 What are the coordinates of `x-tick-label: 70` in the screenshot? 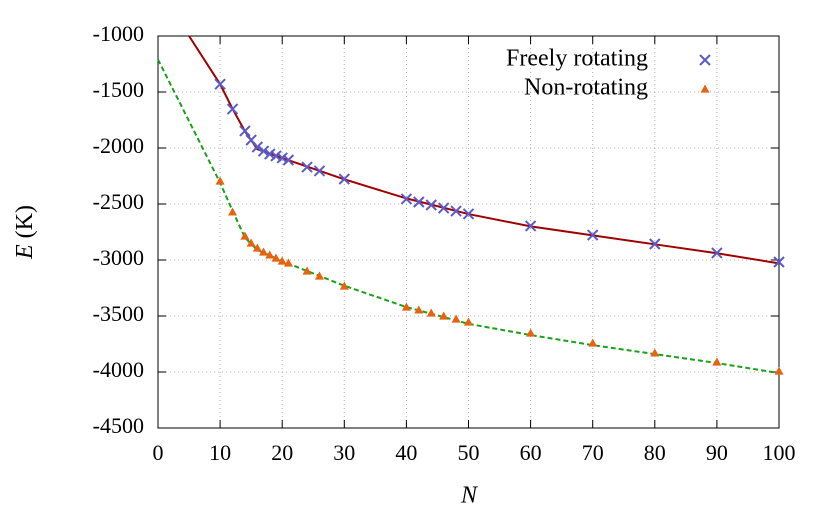 It's located at (593, 452).